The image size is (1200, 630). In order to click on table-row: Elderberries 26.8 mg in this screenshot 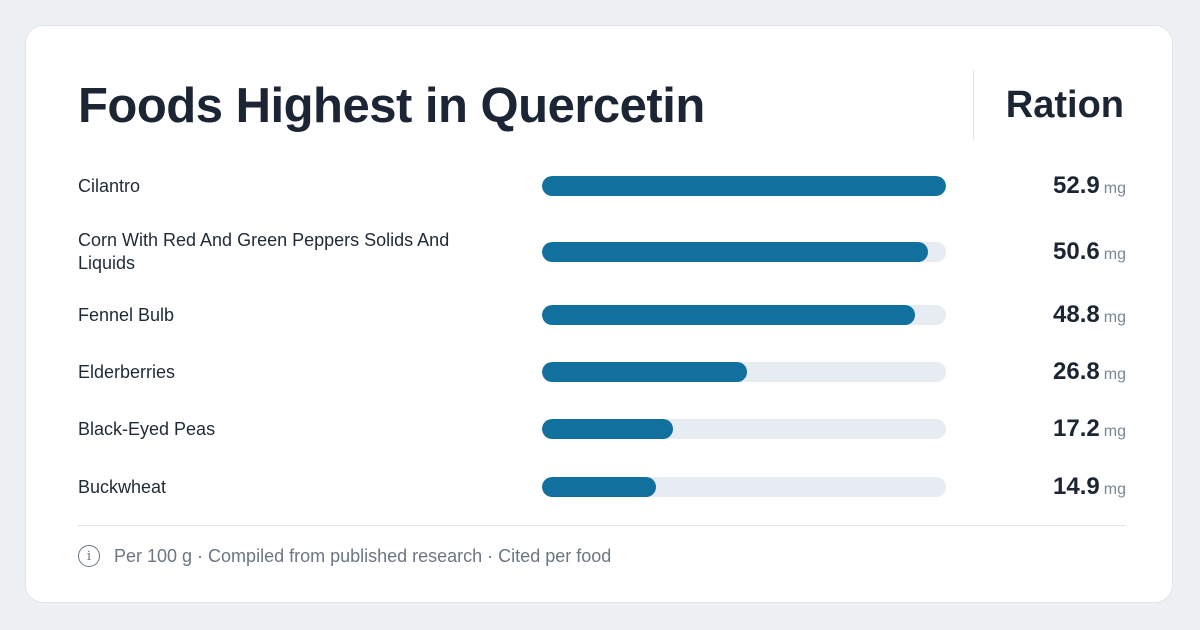, I will do `click(602, 372)`.